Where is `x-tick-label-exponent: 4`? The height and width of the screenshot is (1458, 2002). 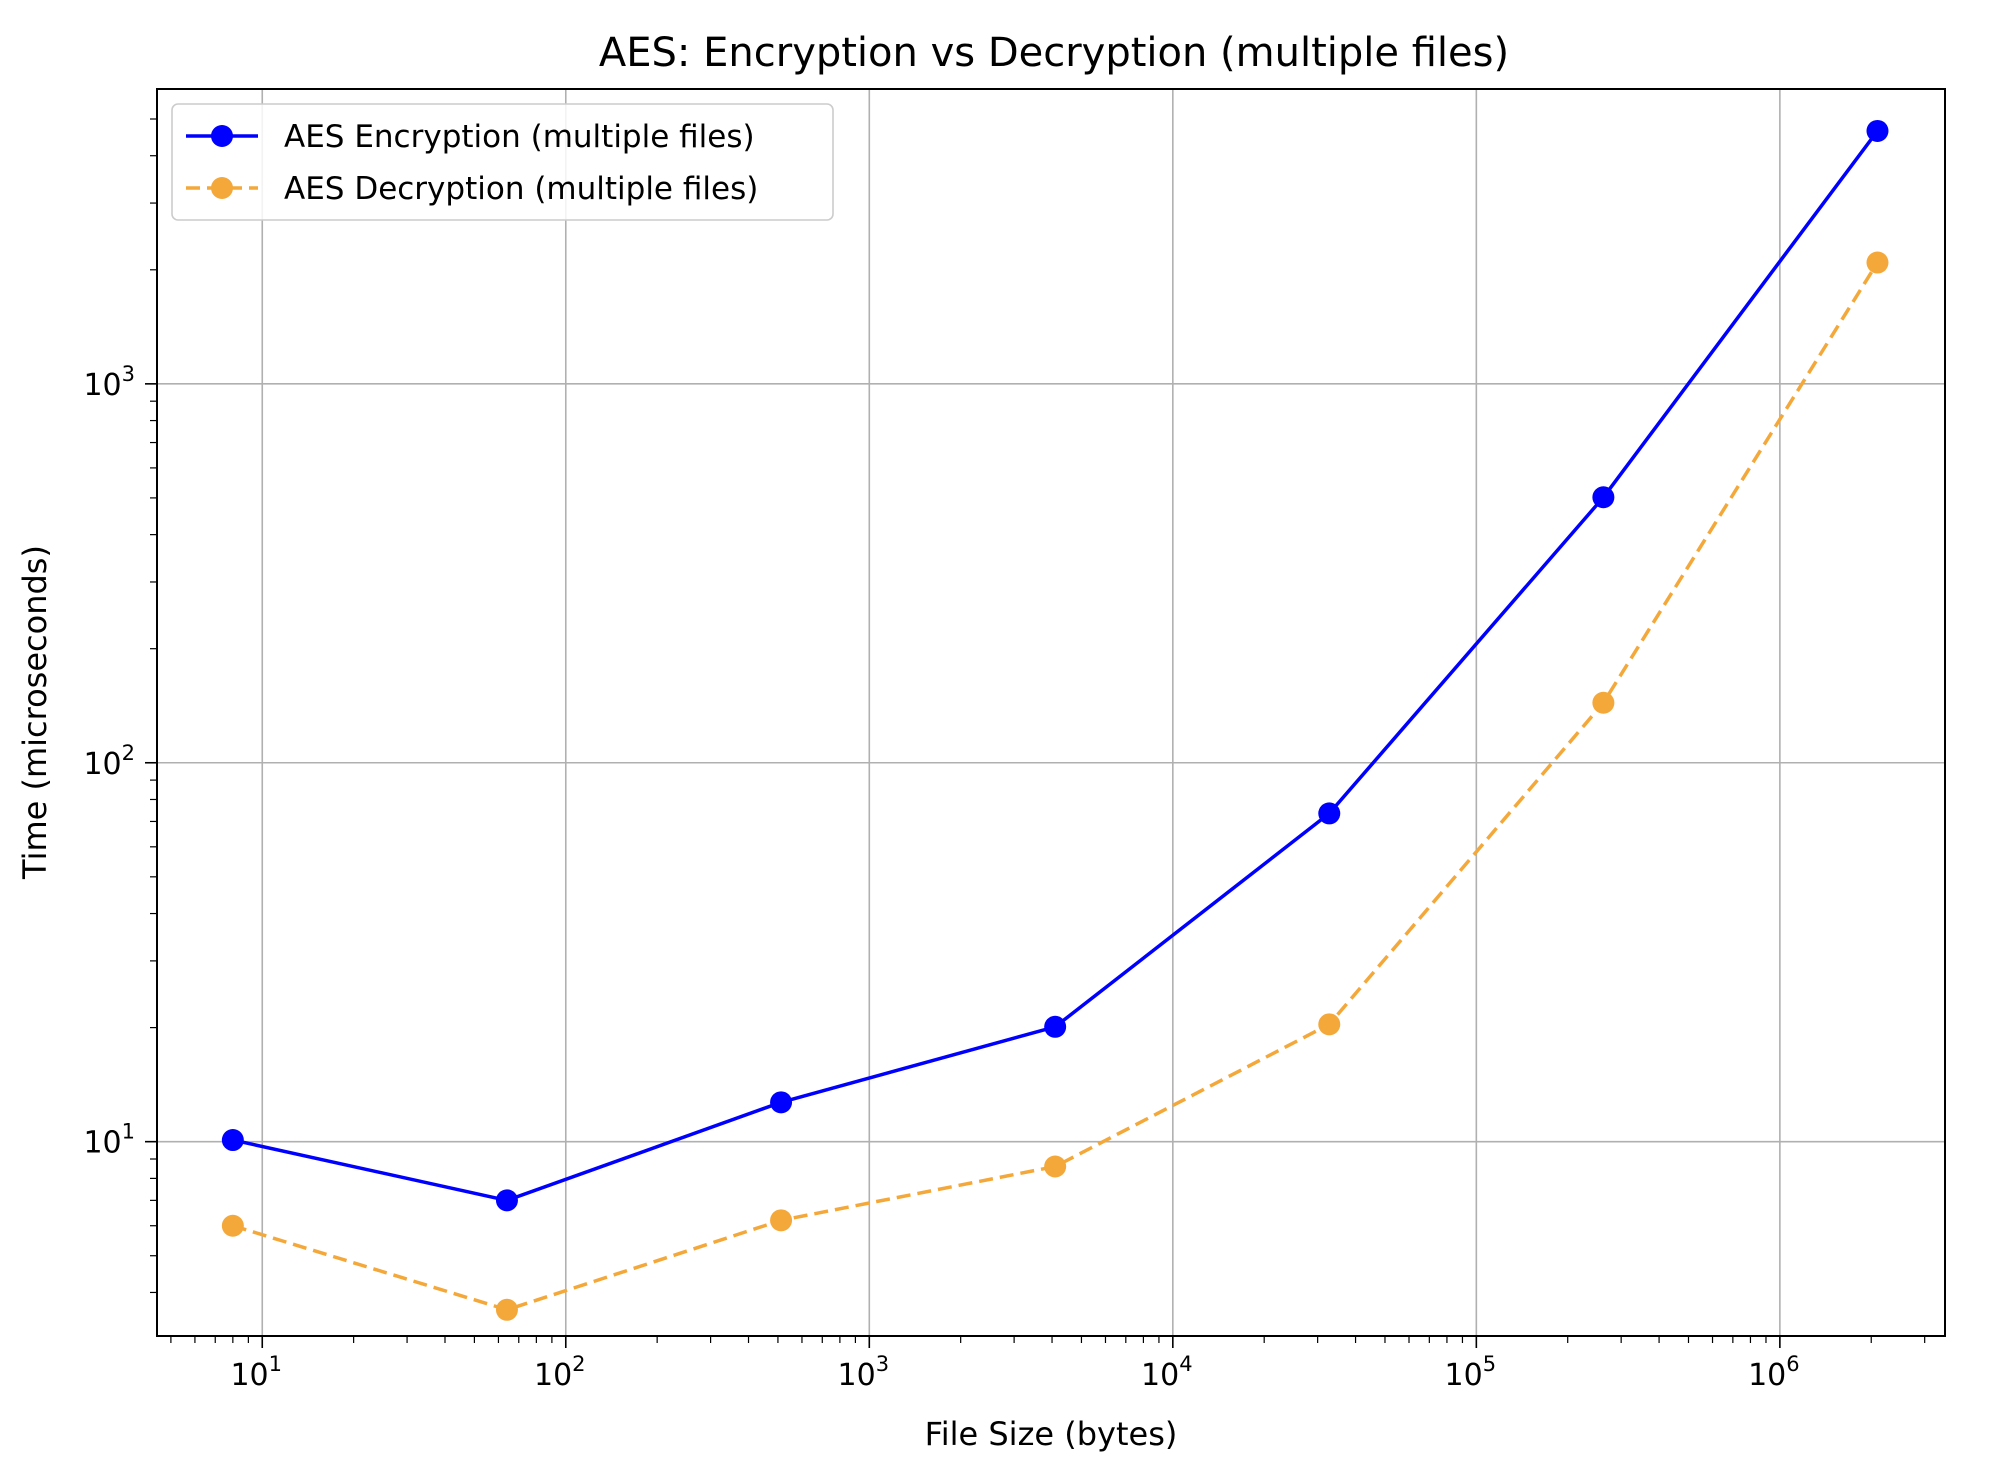 x-tick-label-exponent: 4 is located at coordinates (1185, 1364).